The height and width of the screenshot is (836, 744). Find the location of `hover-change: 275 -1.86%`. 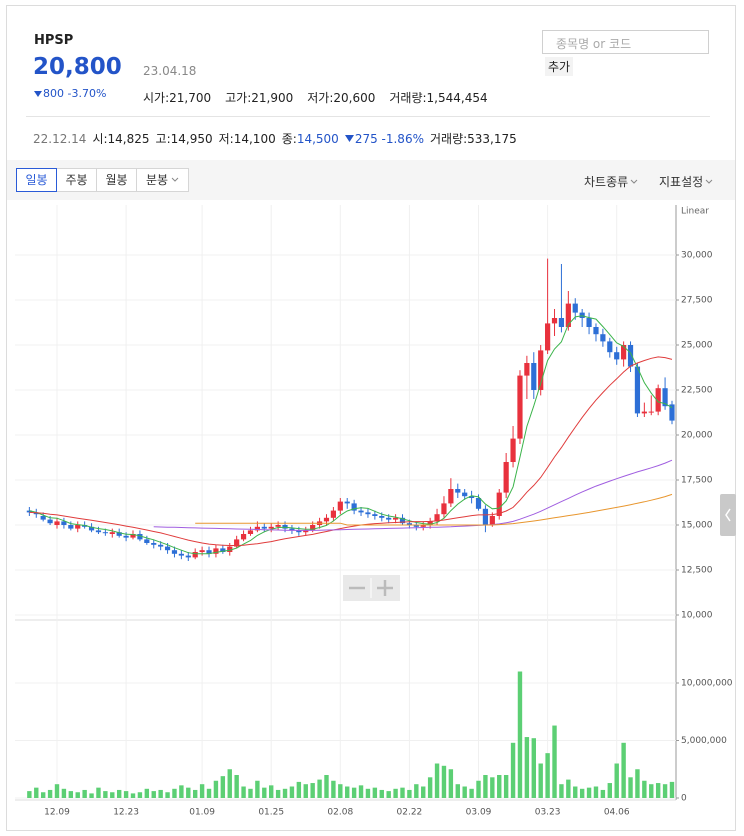

hover-change: 275 -1.86% is located at coordinates (389, 139).